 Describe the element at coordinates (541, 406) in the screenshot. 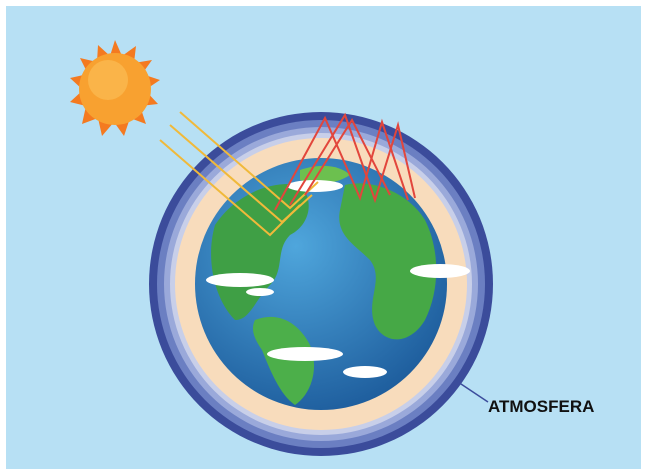

I see `atmosphere-label: ATMOSFERA` at that location.